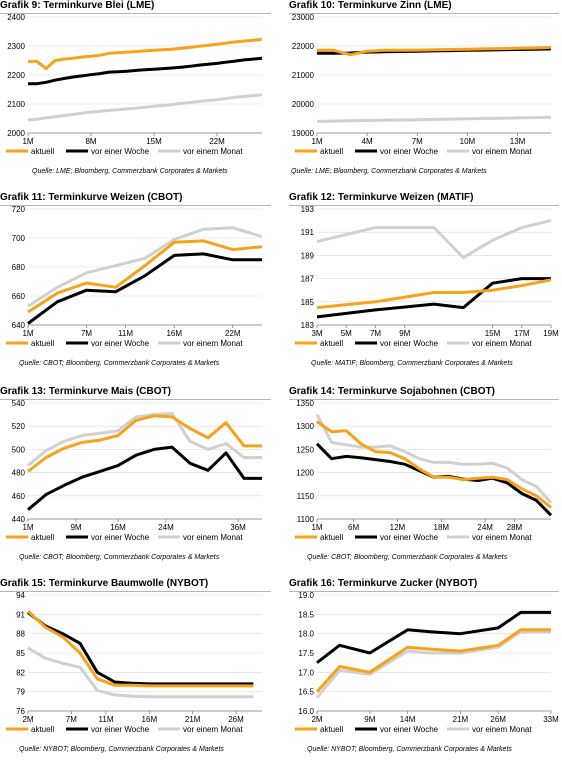 This screenshot has width=562, height=768. I want to click on y-tick-label: 82, so click(20, 672).